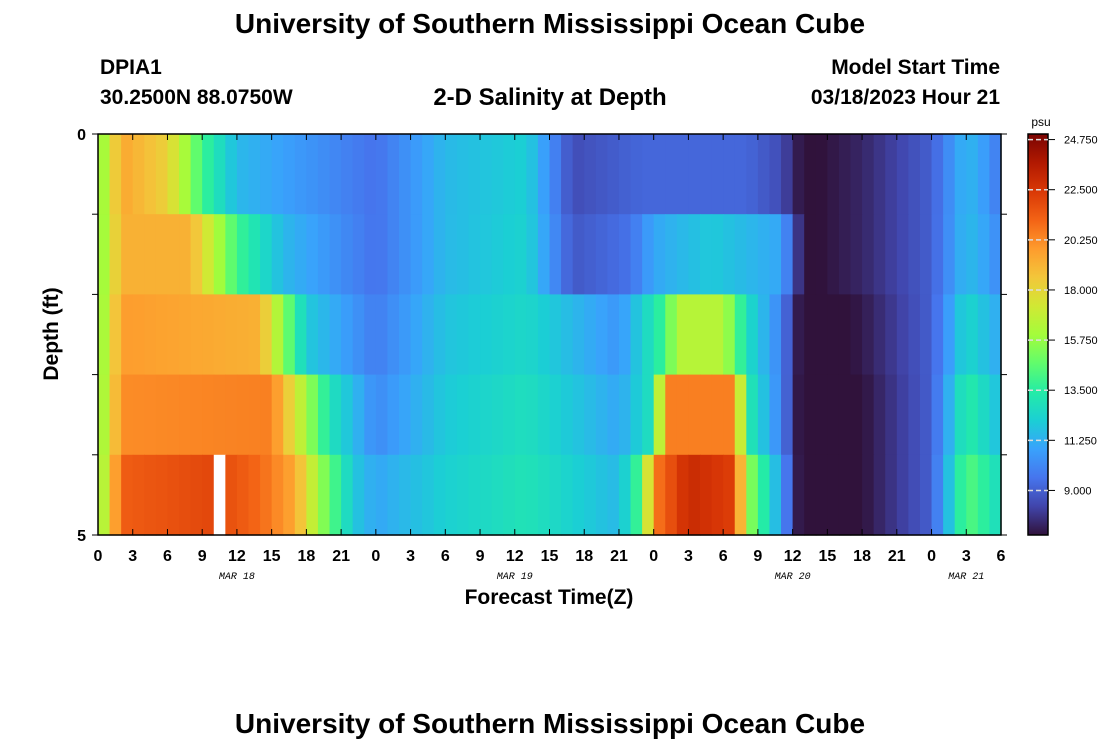  What do you see at coordinates (81, 536) in the screenshot?
I see `y-tick-label: 5` at bounding box center [81, 536].